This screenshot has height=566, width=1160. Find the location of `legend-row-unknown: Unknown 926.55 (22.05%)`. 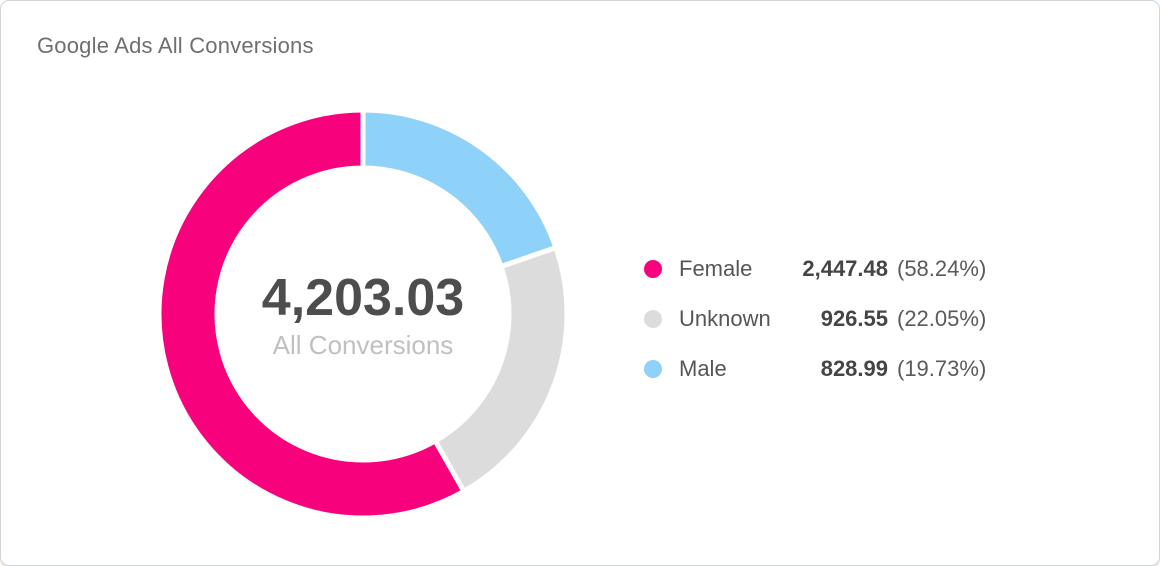

legend-row-unknown: Unknown 926.55 (22.05%) is located at coordinates (815, 319).